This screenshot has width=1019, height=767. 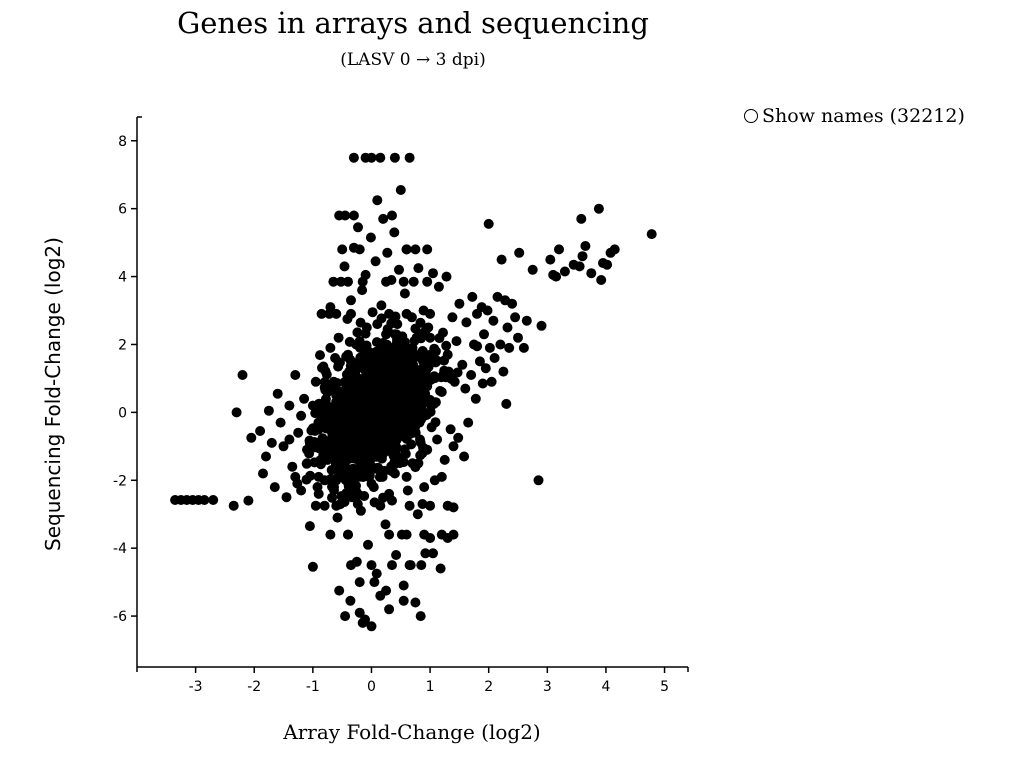 What do you see at coordinates (488, 687) in the screenshot?
I see `x-tick-label: 2` at bounding box center [488, 687].